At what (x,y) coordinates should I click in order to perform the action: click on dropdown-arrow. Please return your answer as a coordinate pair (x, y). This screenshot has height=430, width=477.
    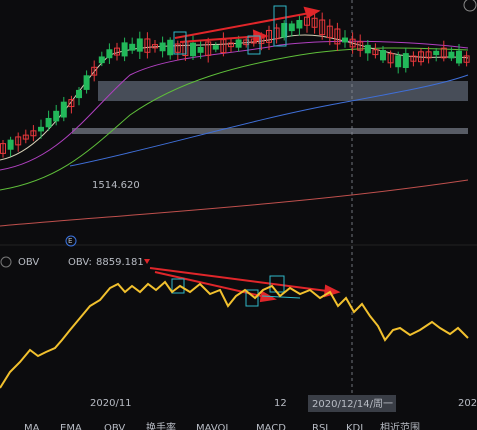
    Looking at the image, I should click on (147, 261).